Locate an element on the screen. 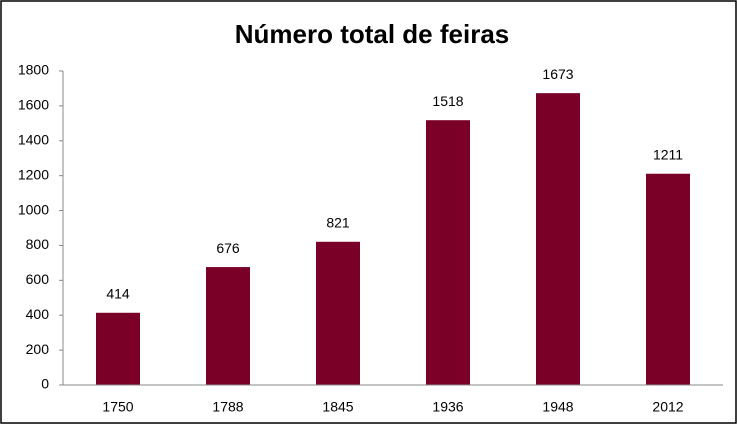 This screenshot has height=424, width=737. y-tick-label: 1800 is located at coordinates (33, 70).